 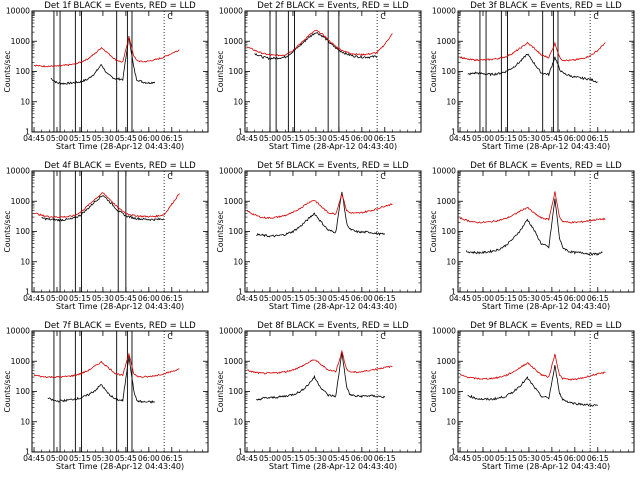 What do you see at coordinates (333, 6) in the screenshot?
I see `chart-title: Det 2f BLACK = Events, RED = LLD` at bounding box center [333, 6].